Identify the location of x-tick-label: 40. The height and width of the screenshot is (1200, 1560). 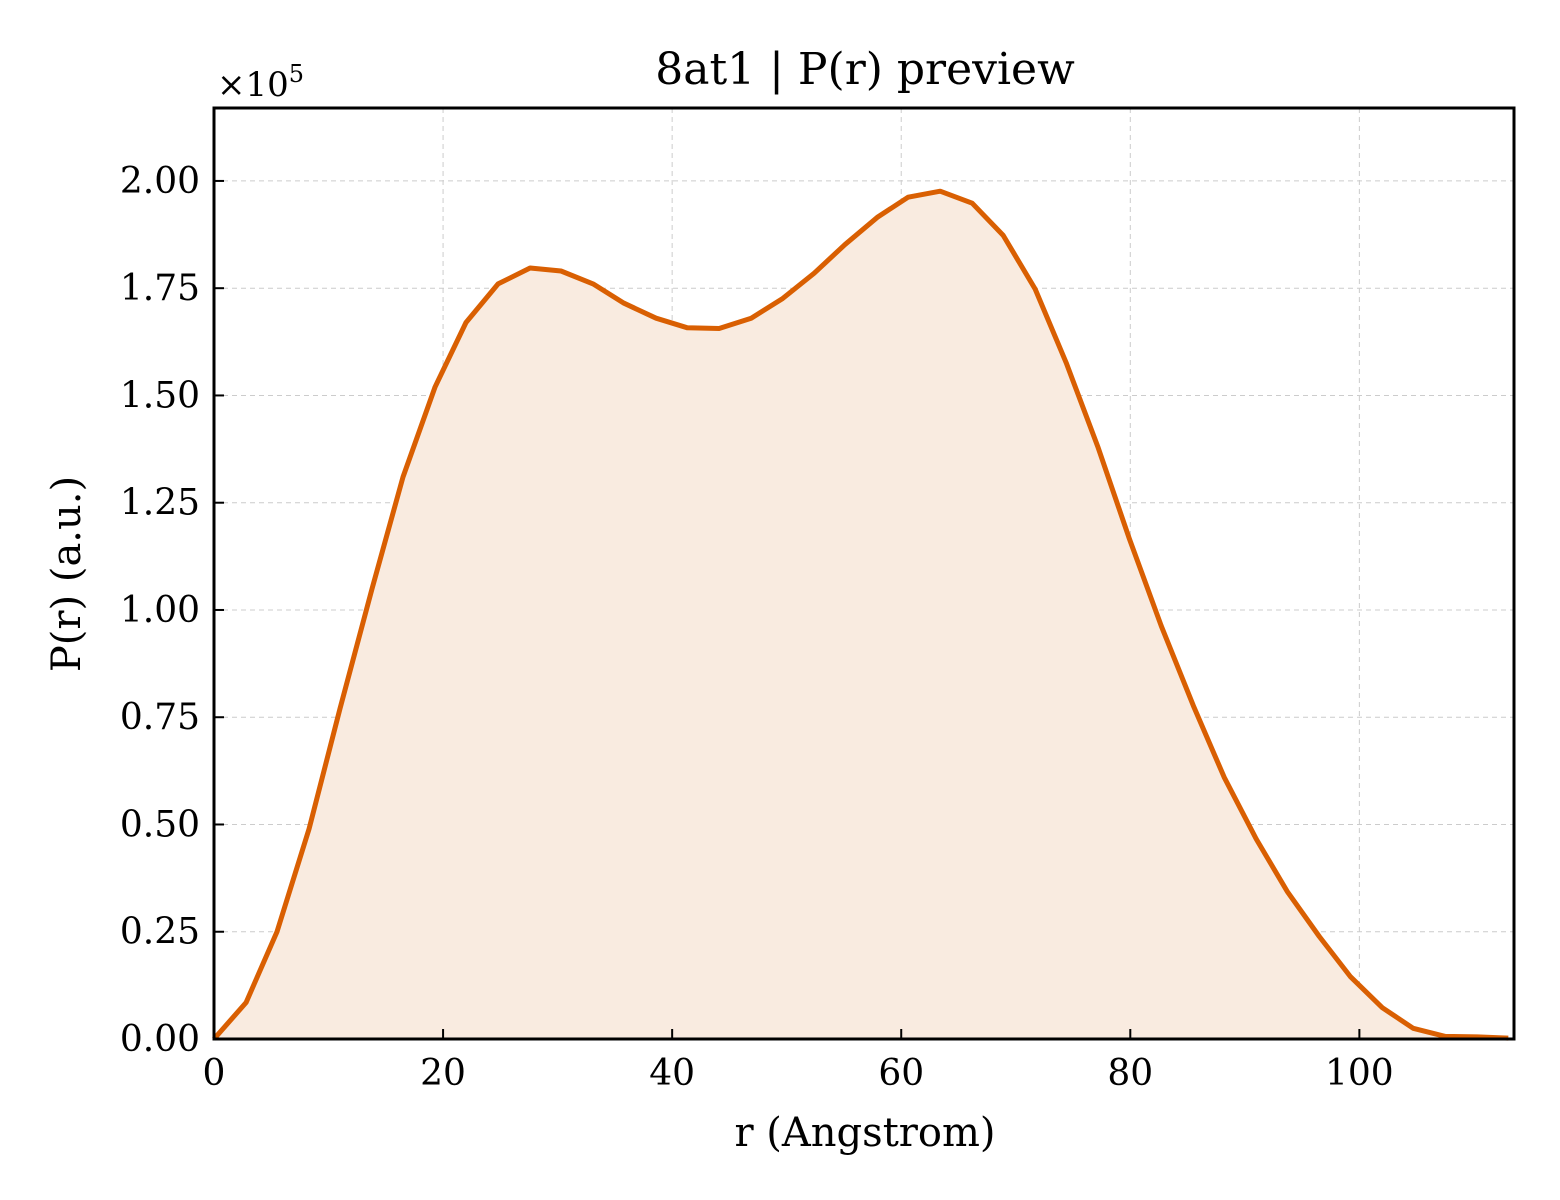
(672, 1073).